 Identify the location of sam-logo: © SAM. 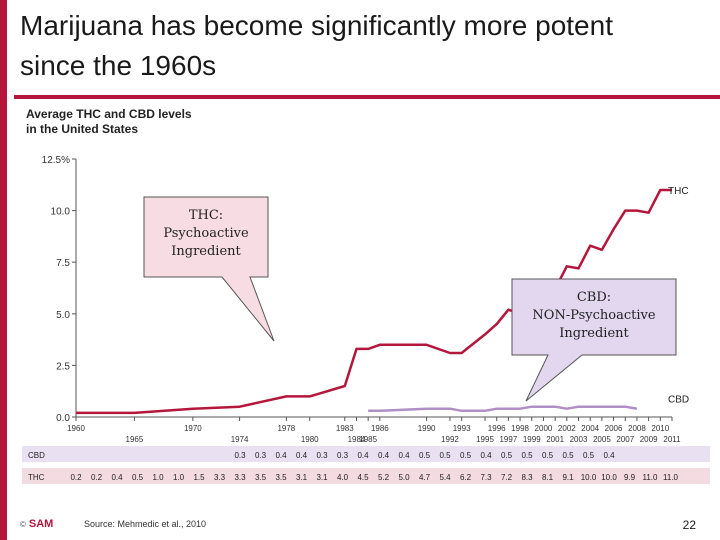
(36, 524).